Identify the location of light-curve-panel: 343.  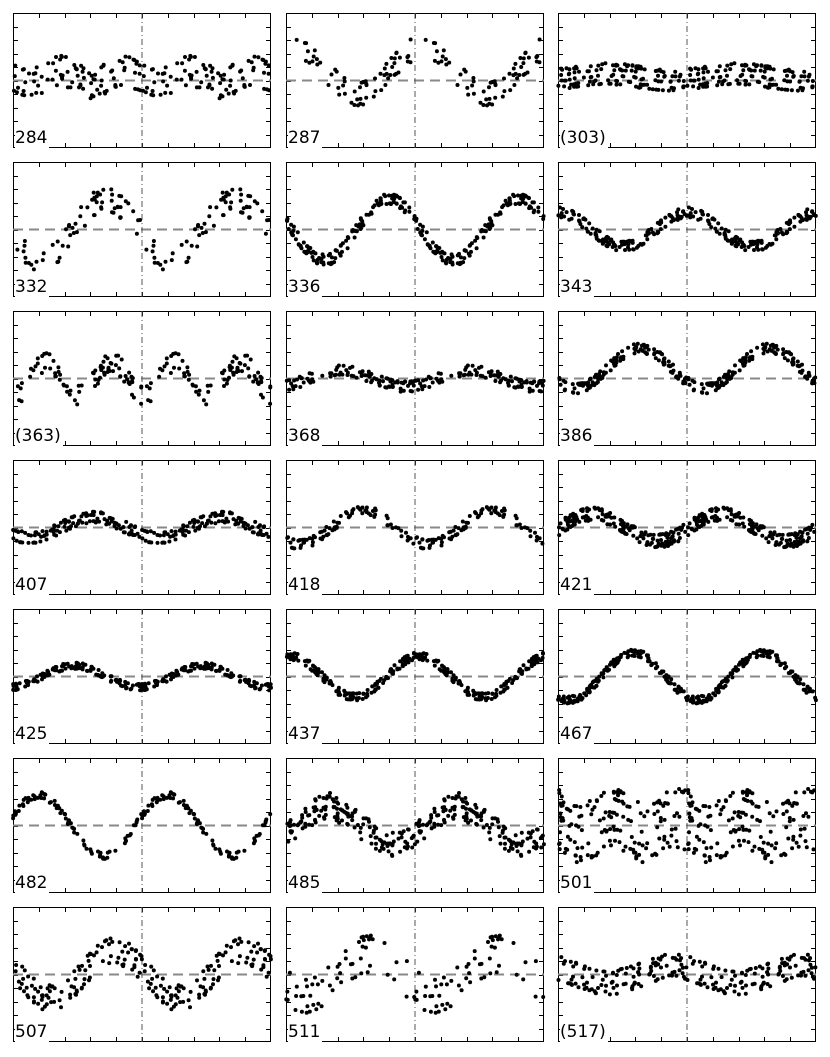
(687, 229).